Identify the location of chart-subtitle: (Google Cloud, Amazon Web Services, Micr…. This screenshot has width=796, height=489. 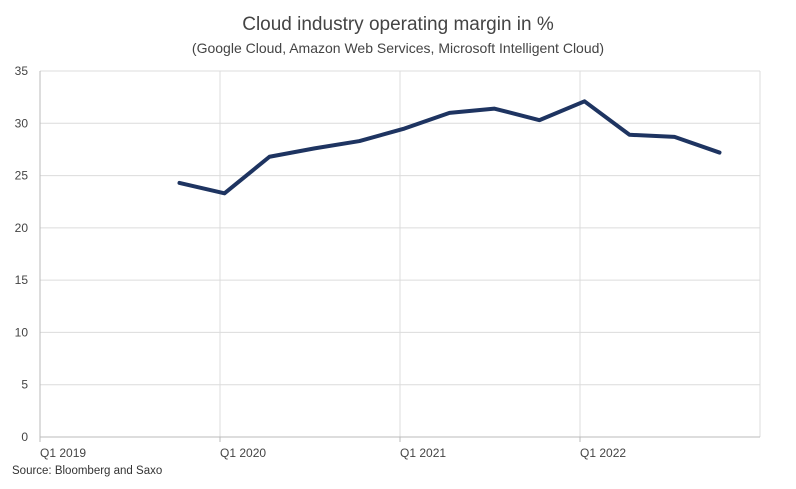
(398, 48).